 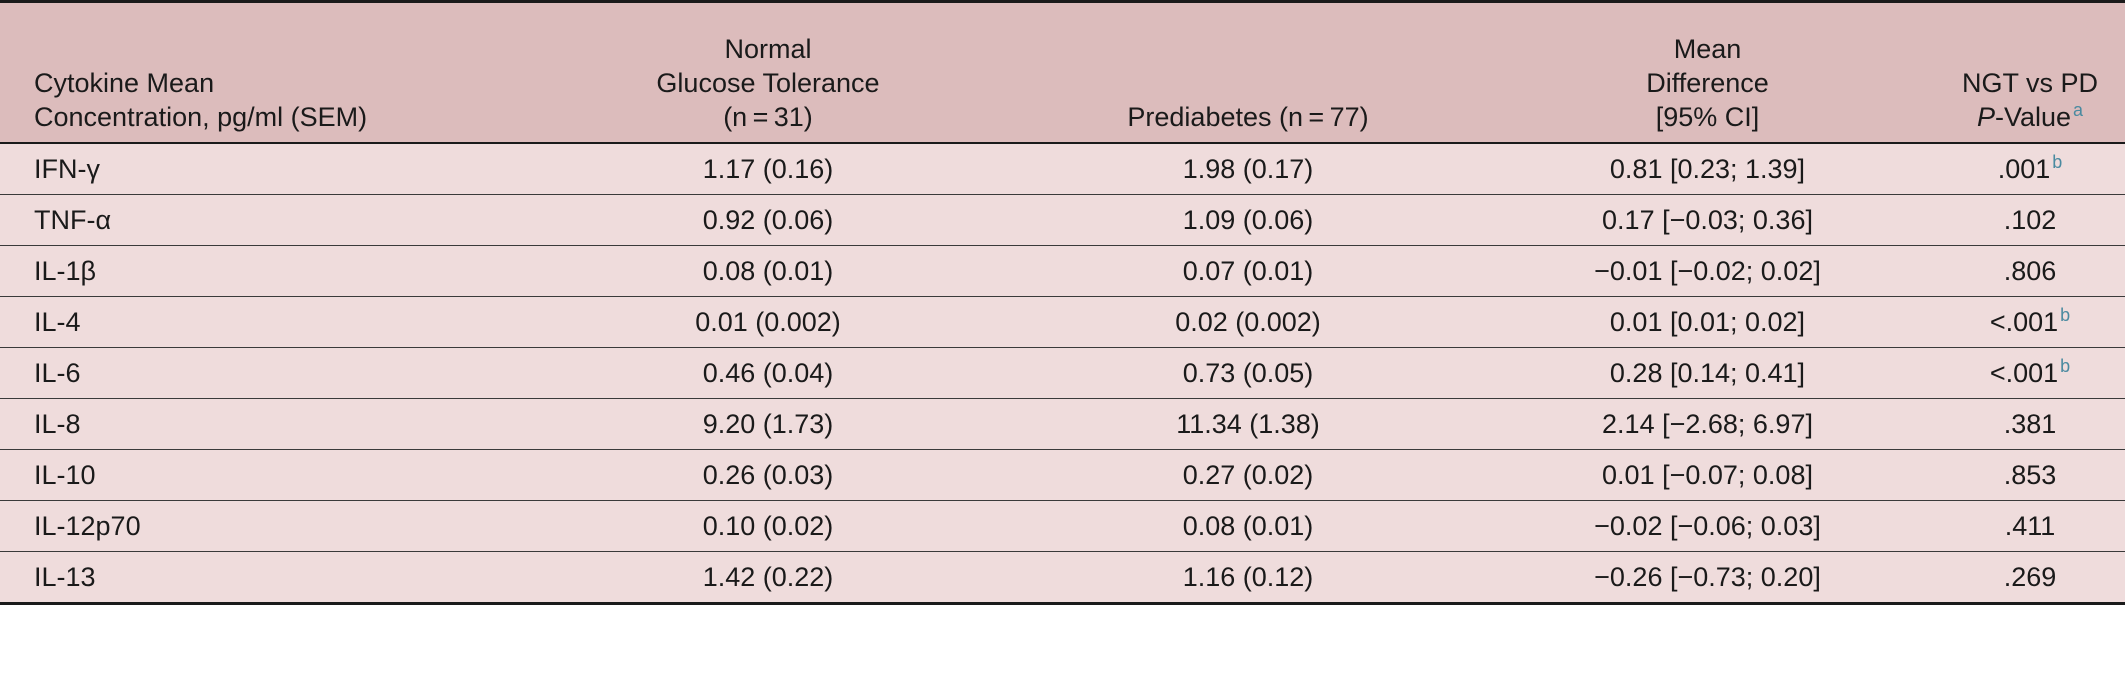 I want to click on cell-p-value: .853, so click(x=2013, y=475).